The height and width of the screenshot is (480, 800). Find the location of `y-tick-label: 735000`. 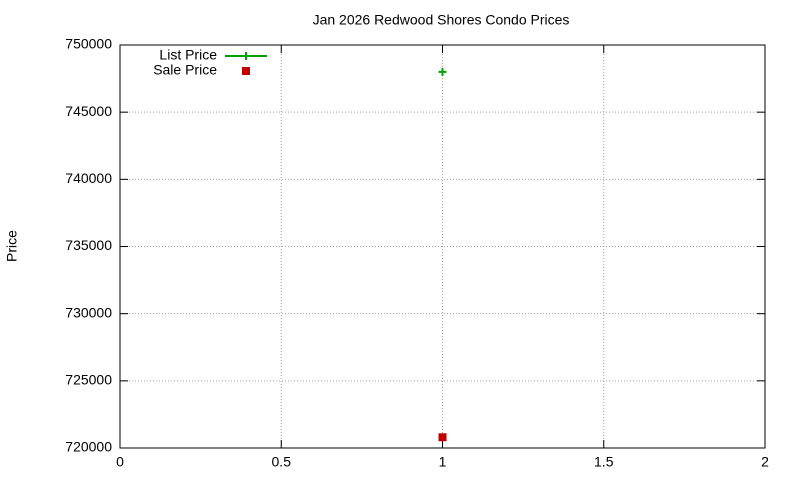

y-tick-label: 735000 is located at coordinates (88, 245).